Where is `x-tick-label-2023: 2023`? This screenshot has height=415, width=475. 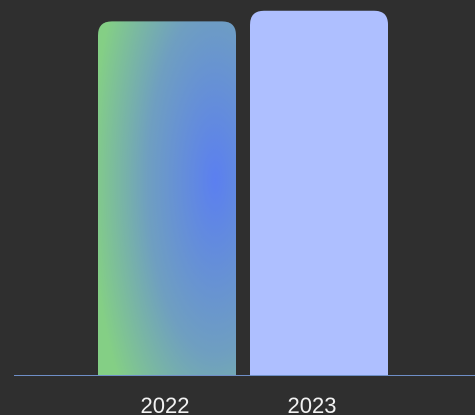
x-tick-label-2023: 2023 is located at coordinates (312, 404).